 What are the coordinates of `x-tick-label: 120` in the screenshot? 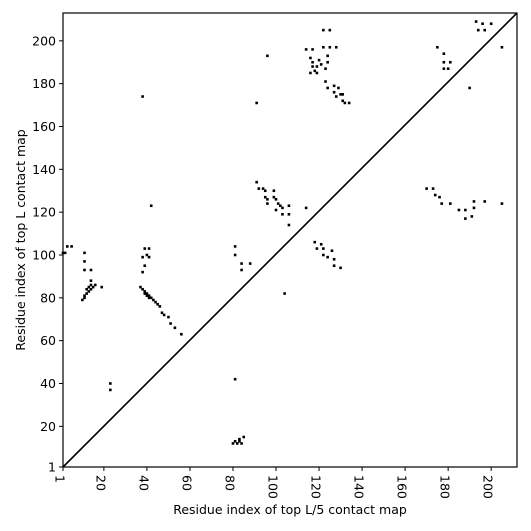 It's located at (316, 487).